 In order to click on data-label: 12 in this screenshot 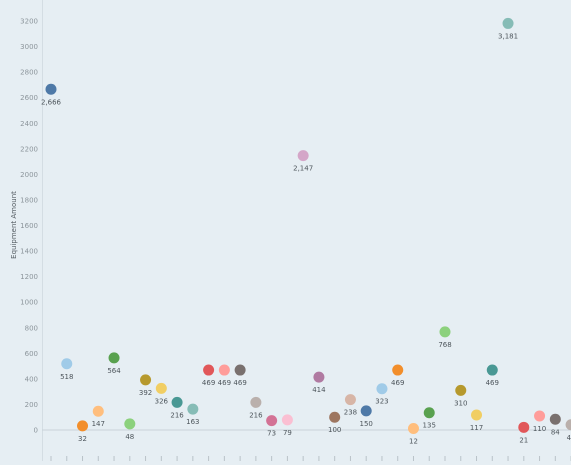, I will do `click(413, 441)`.